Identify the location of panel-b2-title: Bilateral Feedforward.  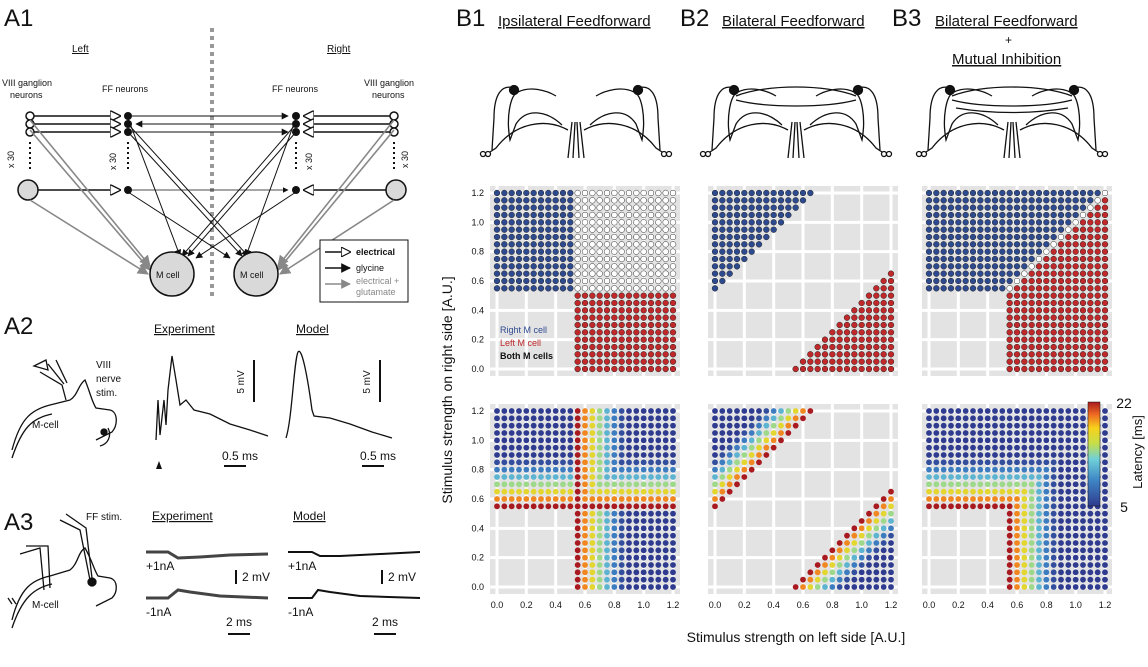
(793, 21).